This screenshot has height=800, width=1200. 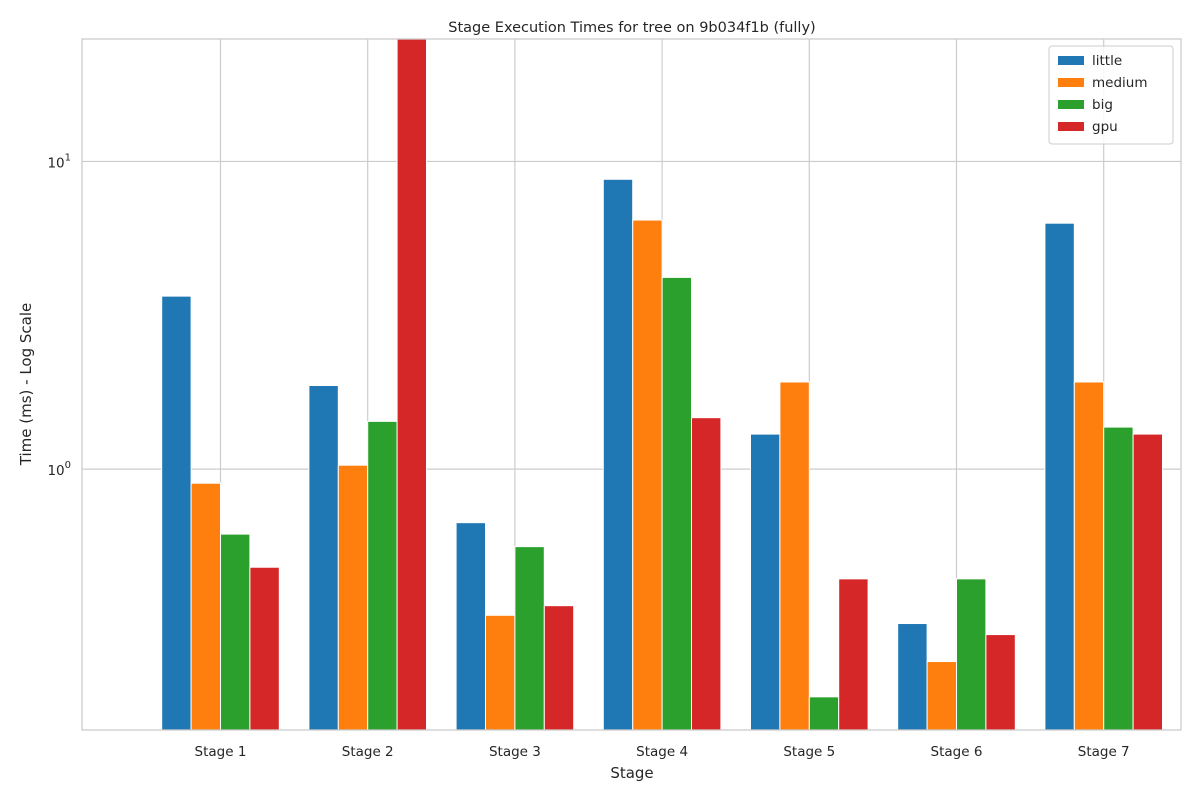 I want to click on legend-label-gpu: gpu, so click(x=1105, y=127).